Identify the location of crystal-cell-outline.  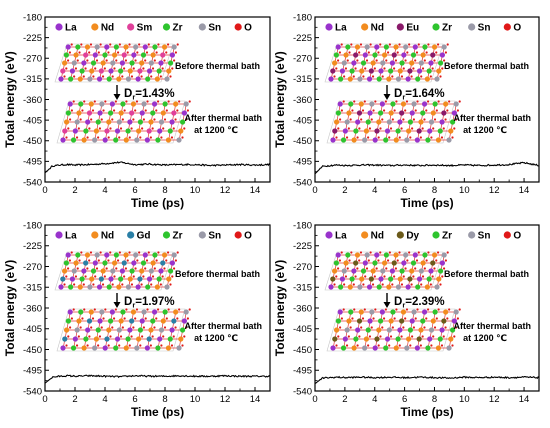
(384, 63).